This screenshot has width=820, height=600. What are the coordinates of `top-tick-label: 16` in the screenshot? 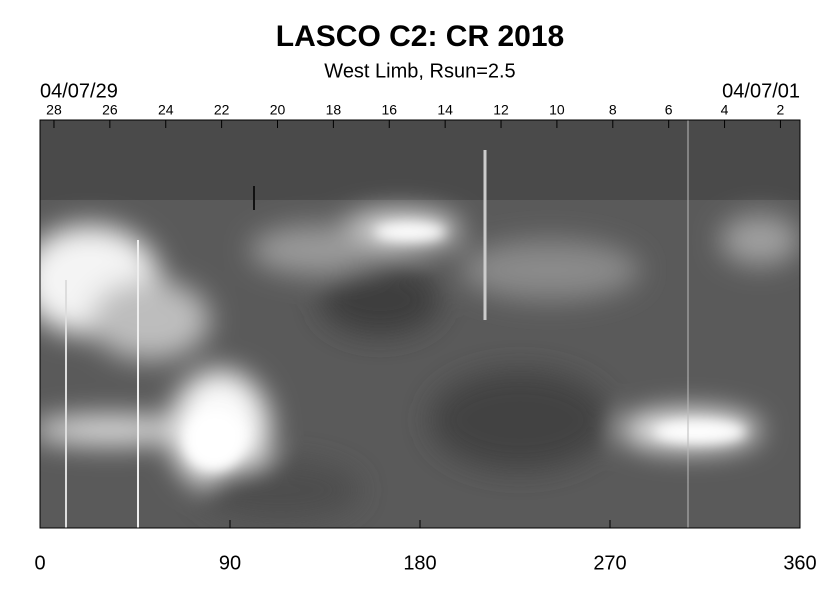 It's located at (389, 110).